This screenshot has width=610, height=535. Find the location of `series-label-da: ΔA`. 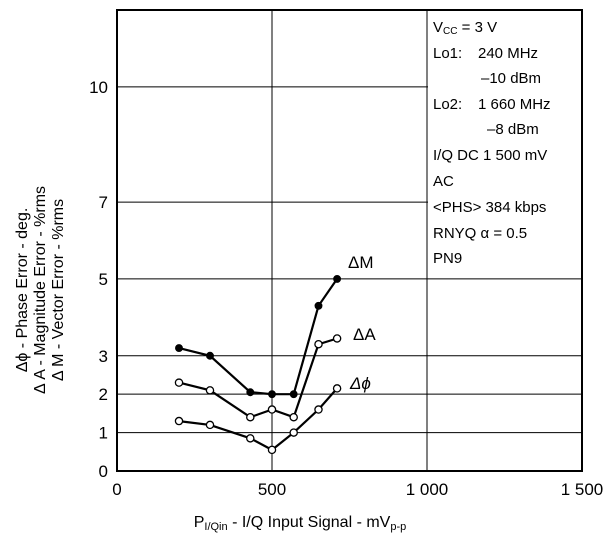

series-label-da: ΔA is located at coordinates (364, 334).